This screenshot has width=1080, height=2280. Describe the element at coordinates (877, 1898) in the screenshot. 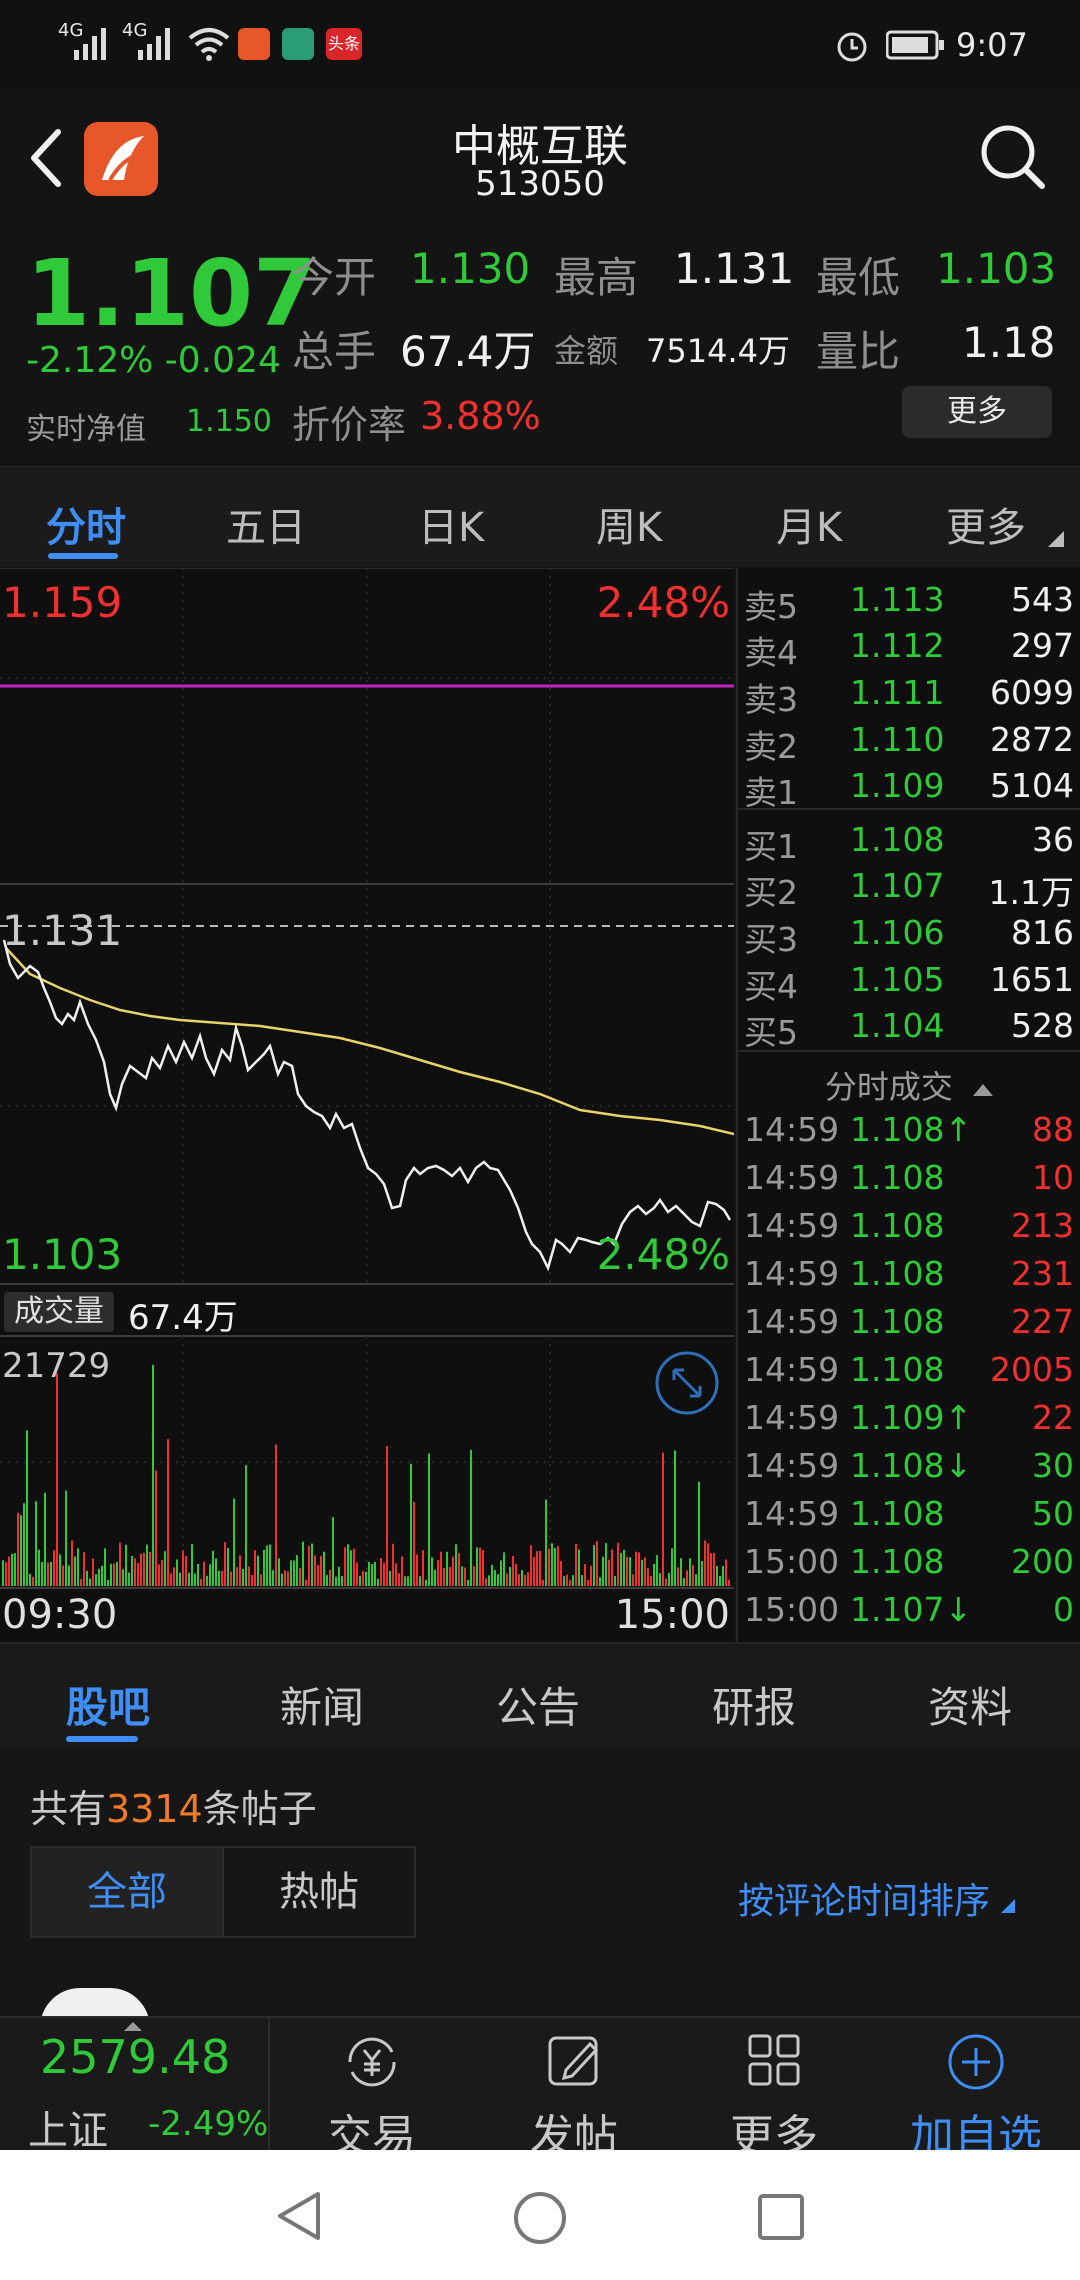

I see `sort-toggle: 按评论时间排序` at that location.